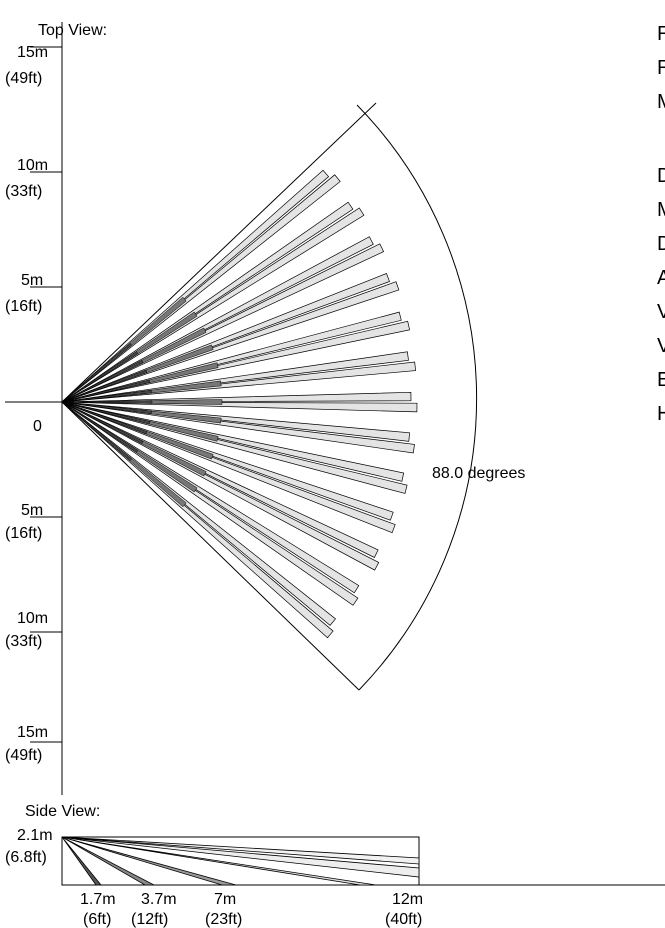 The width and height of the screenshot is (665, 928). Describe the element at coordinates (223, 919) in the screenshot. I see `side-distance-3-ft: (23ft)` at that location.